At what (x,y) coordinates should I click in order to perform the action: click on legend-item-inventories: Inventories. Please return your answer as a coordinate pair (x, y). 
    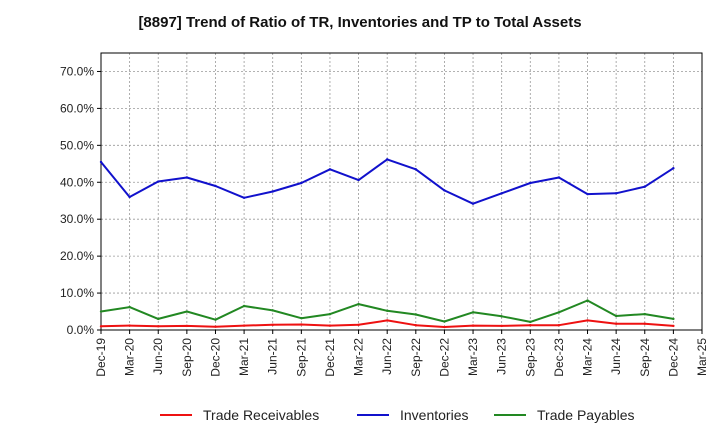
    Looking at the image, I should click on (412, 415).